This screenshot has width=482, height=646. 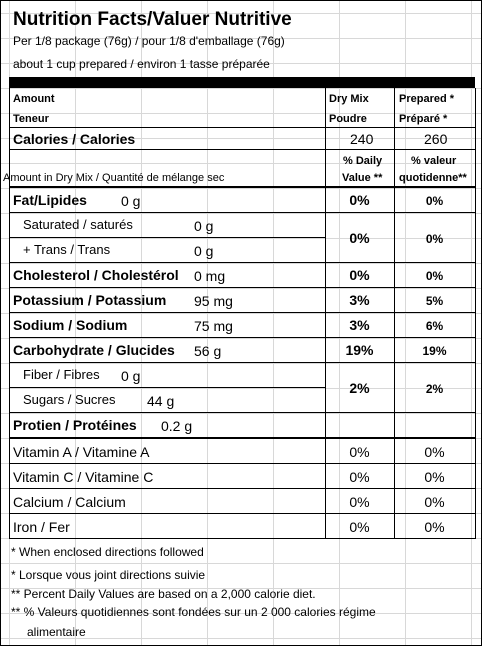 What do you see at coordinates (213, 326) in the screenshot?
I see `nutrient-amount: 75 mg` at bounding box center [213, 326].